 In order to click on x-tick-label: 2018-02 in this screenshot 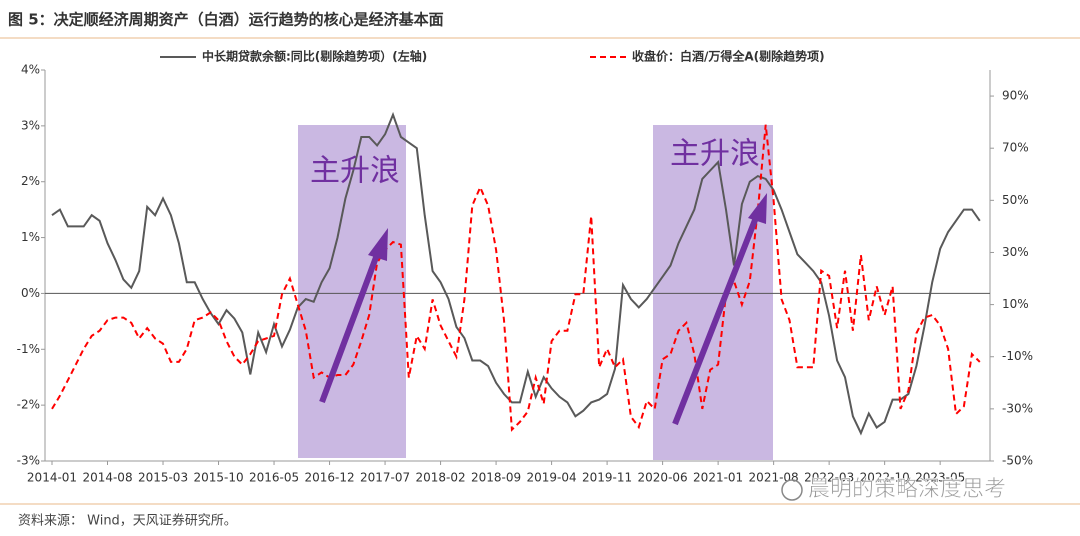, I will do `click(440, 478)`.